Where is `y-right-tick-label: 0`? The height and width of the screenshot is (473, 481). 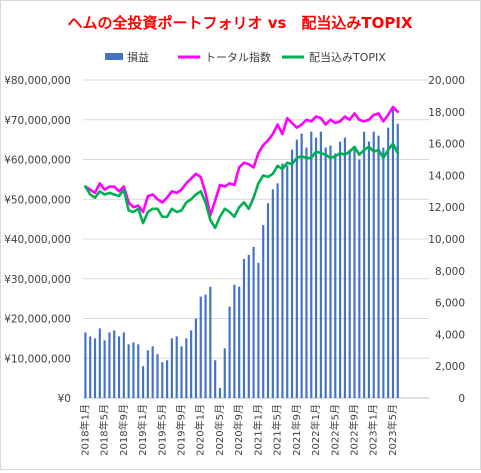
y-right-tick-label: 0 is located at coordinates (461, 399).